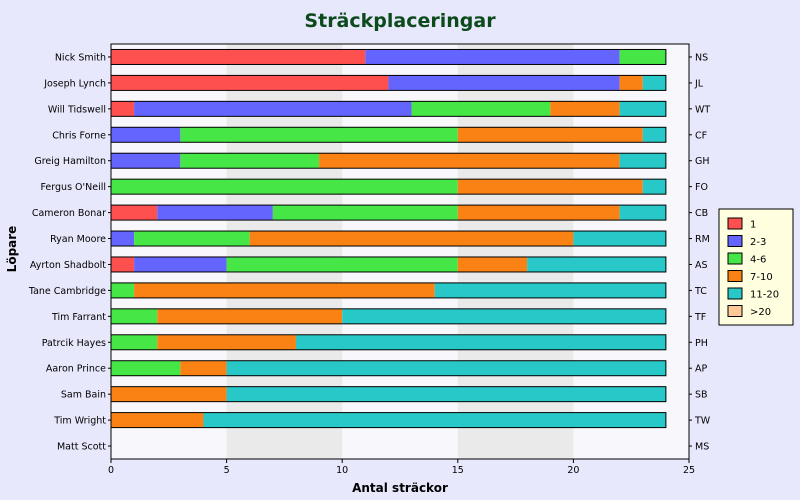 This screenshot has height=500, width=800. I want to click on runner-label: Chris Forne, so click(79, 135).